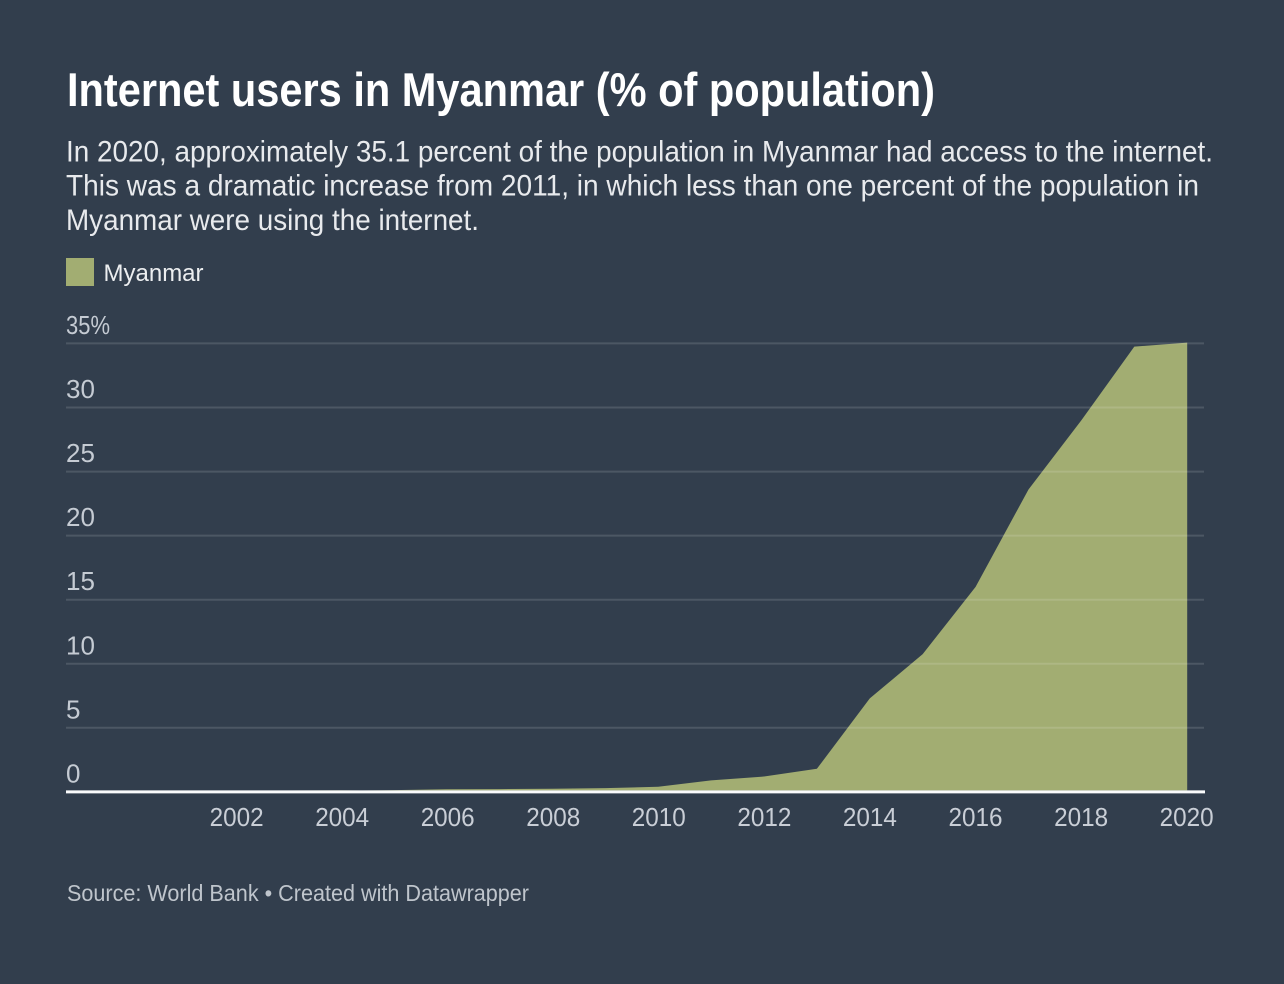 The width and height of the screenshot is (1284, 984). What do you see at coordinates (659, 817) in the screenshot?
I see `svg-text: 2010` at bounding box center [659, 817].